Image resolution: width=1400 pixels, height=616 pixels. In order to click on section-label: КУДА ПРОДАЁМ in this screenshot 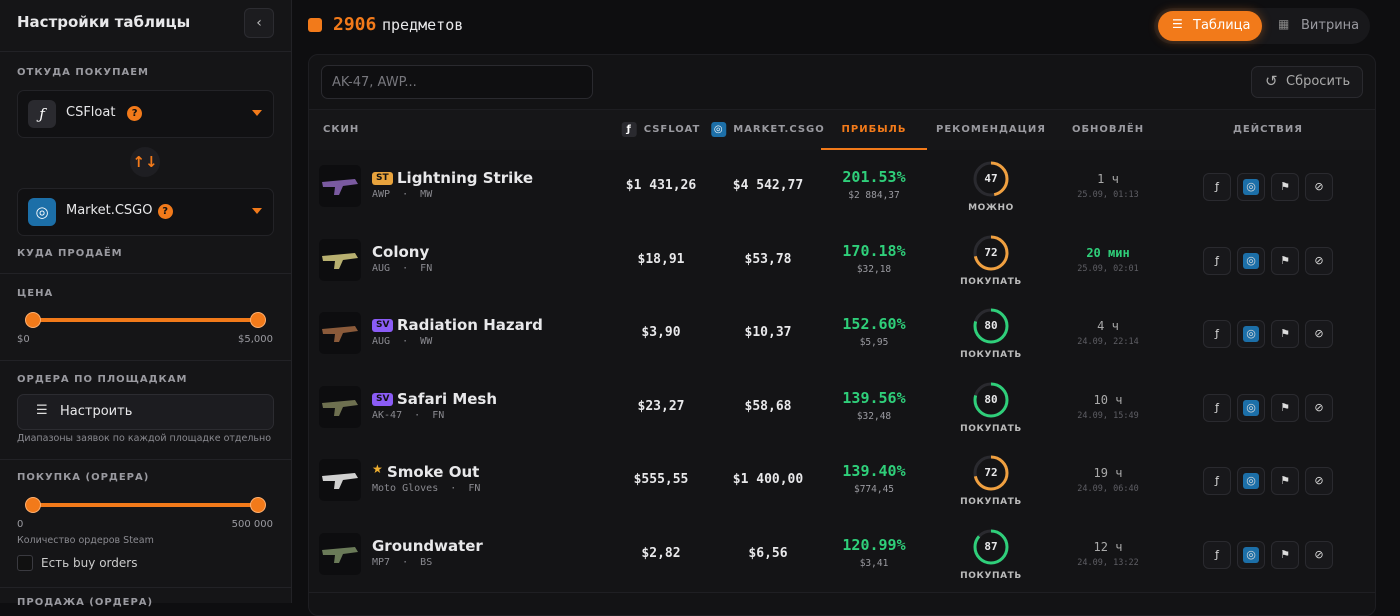, I will do `click(70, 253)`.